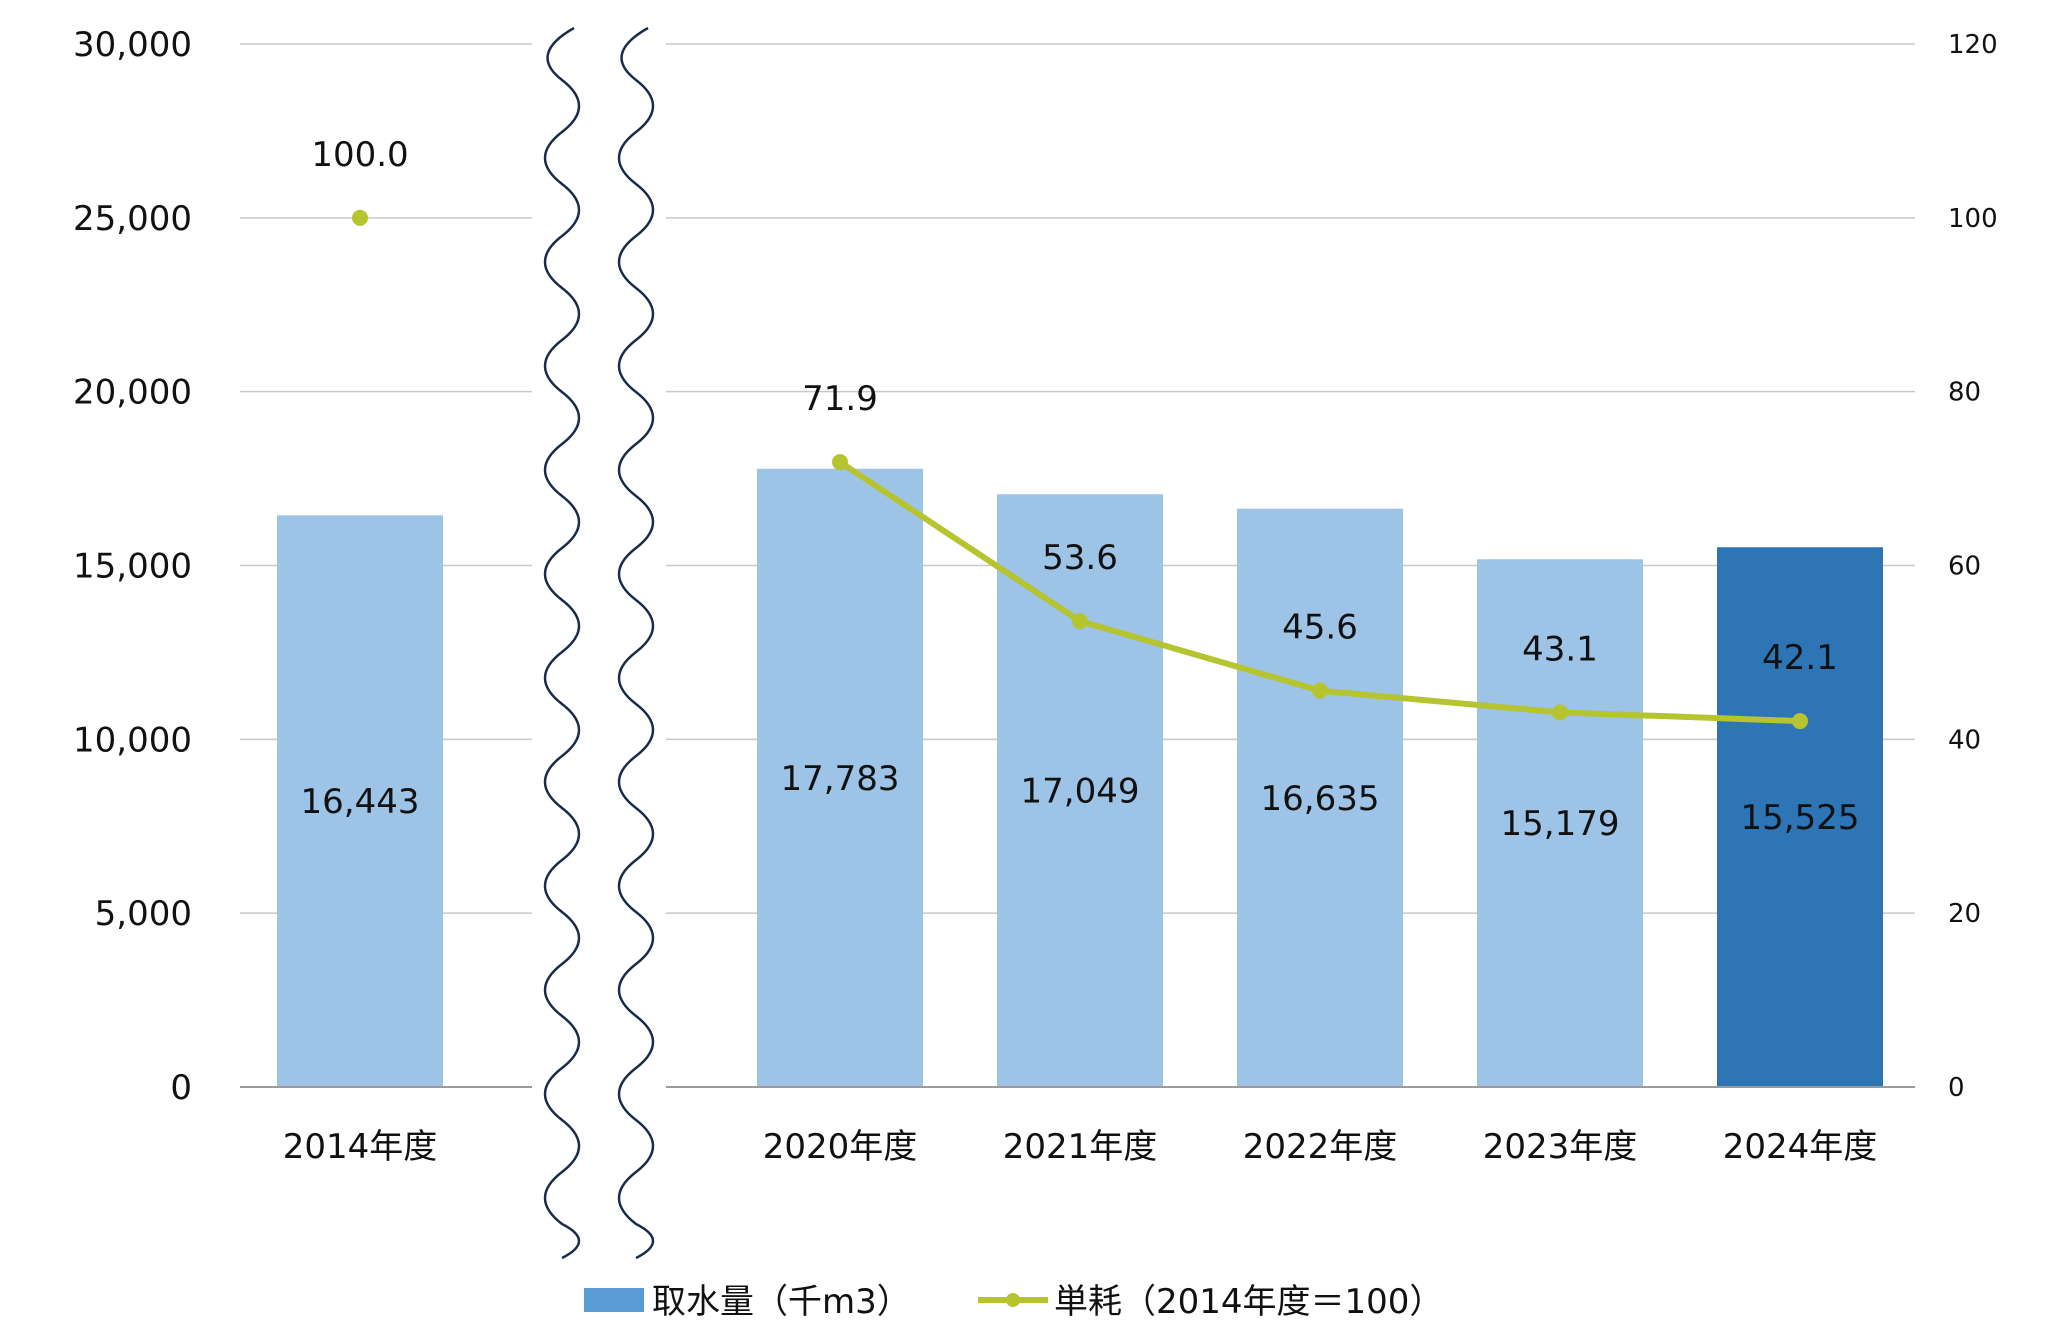 The image size is (2048, 1340). I want to click on bar-value-label: 16,635, so click(1320, 799).